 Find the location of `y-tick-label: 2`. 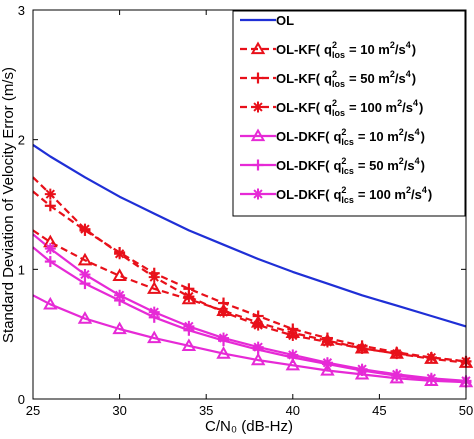

y-tick-label: 2 is located at coordinates (21, 140).